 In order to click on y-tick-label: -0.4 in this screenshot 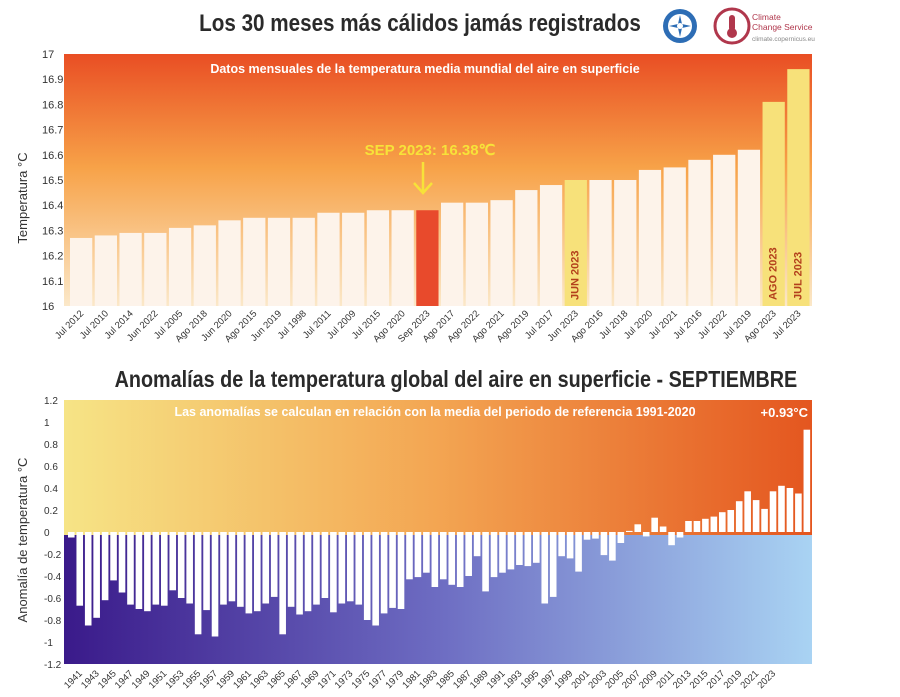, I will do `click(53, 577)`.